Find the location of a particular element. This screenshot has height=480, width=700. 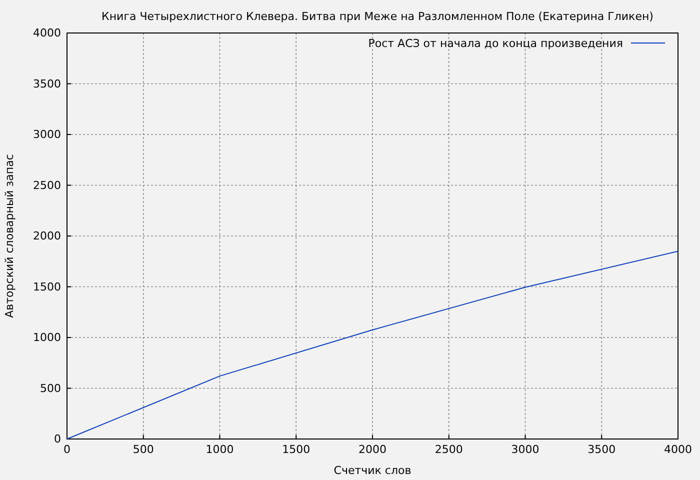

y-tick-label: 1500 is located at coordinates (47, 287).